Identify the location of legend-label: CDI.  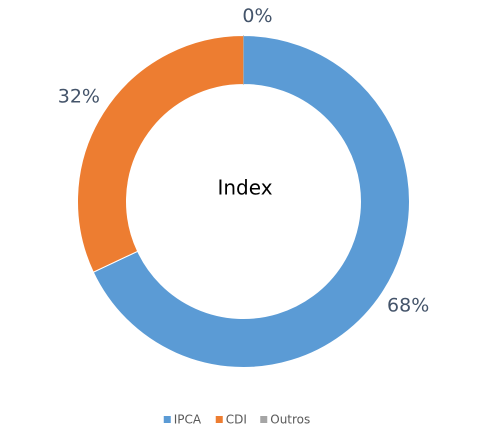
(236, 420).